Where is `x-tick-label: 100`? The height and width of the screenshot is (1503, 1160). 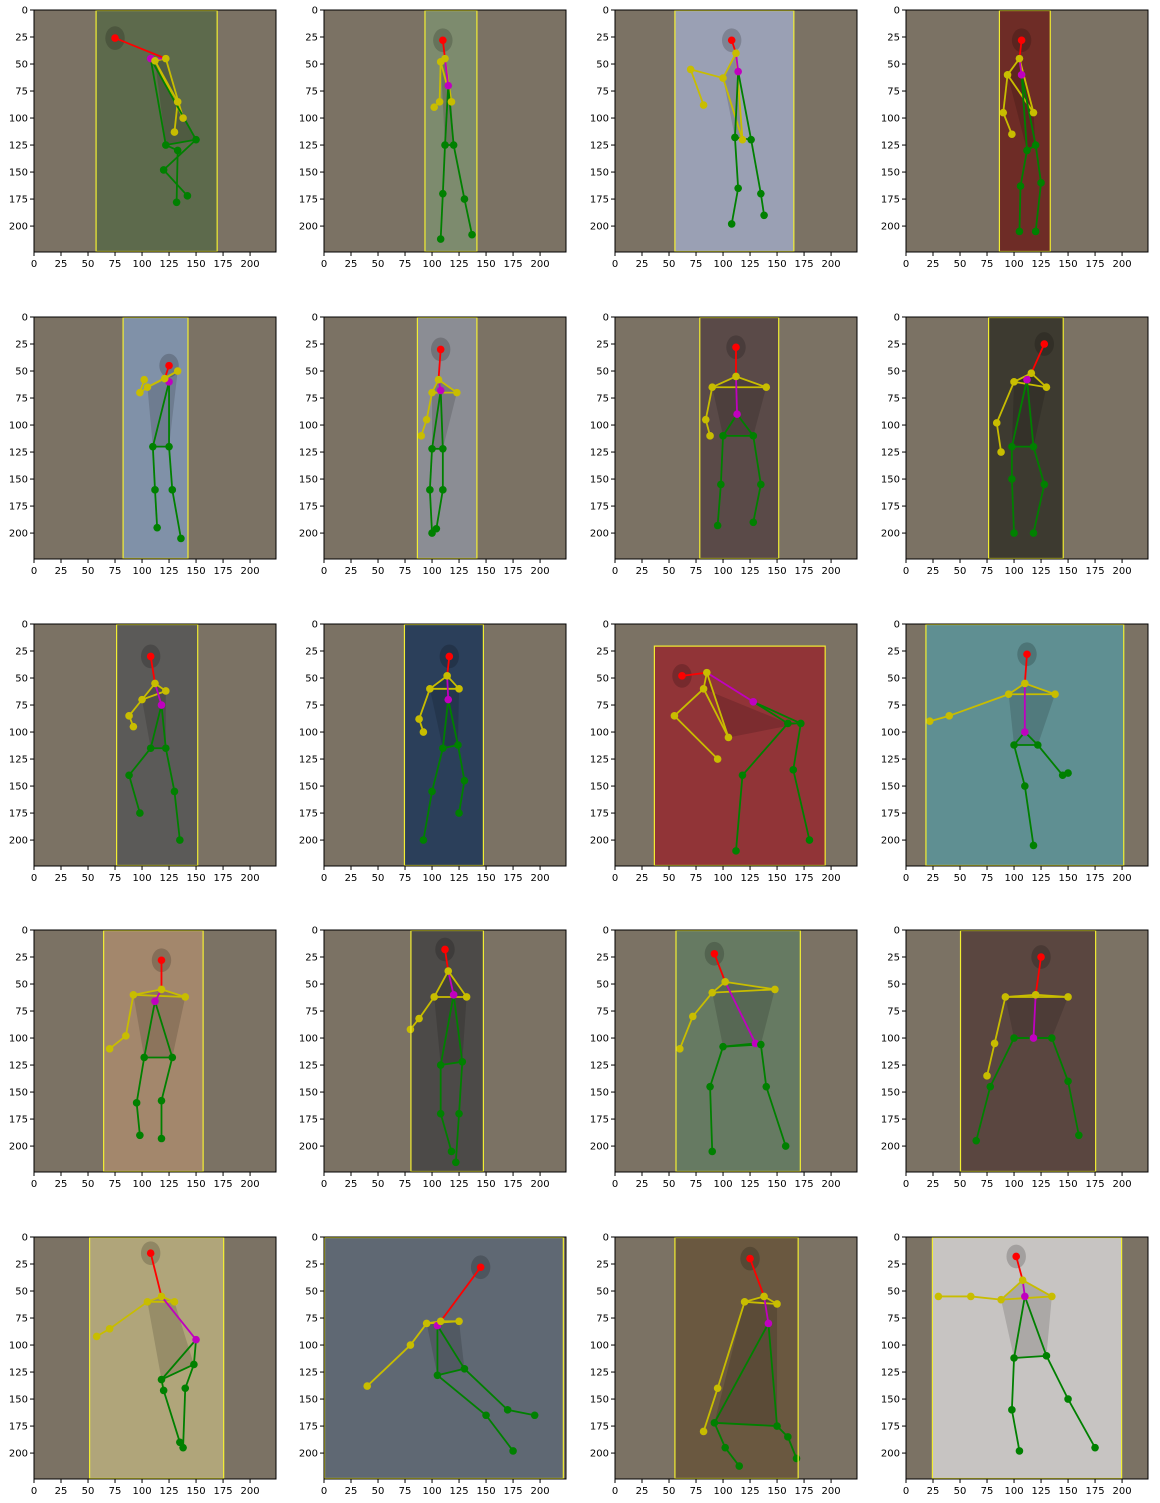
x-tick-label: 100 is located at coordinates (1013, 571).